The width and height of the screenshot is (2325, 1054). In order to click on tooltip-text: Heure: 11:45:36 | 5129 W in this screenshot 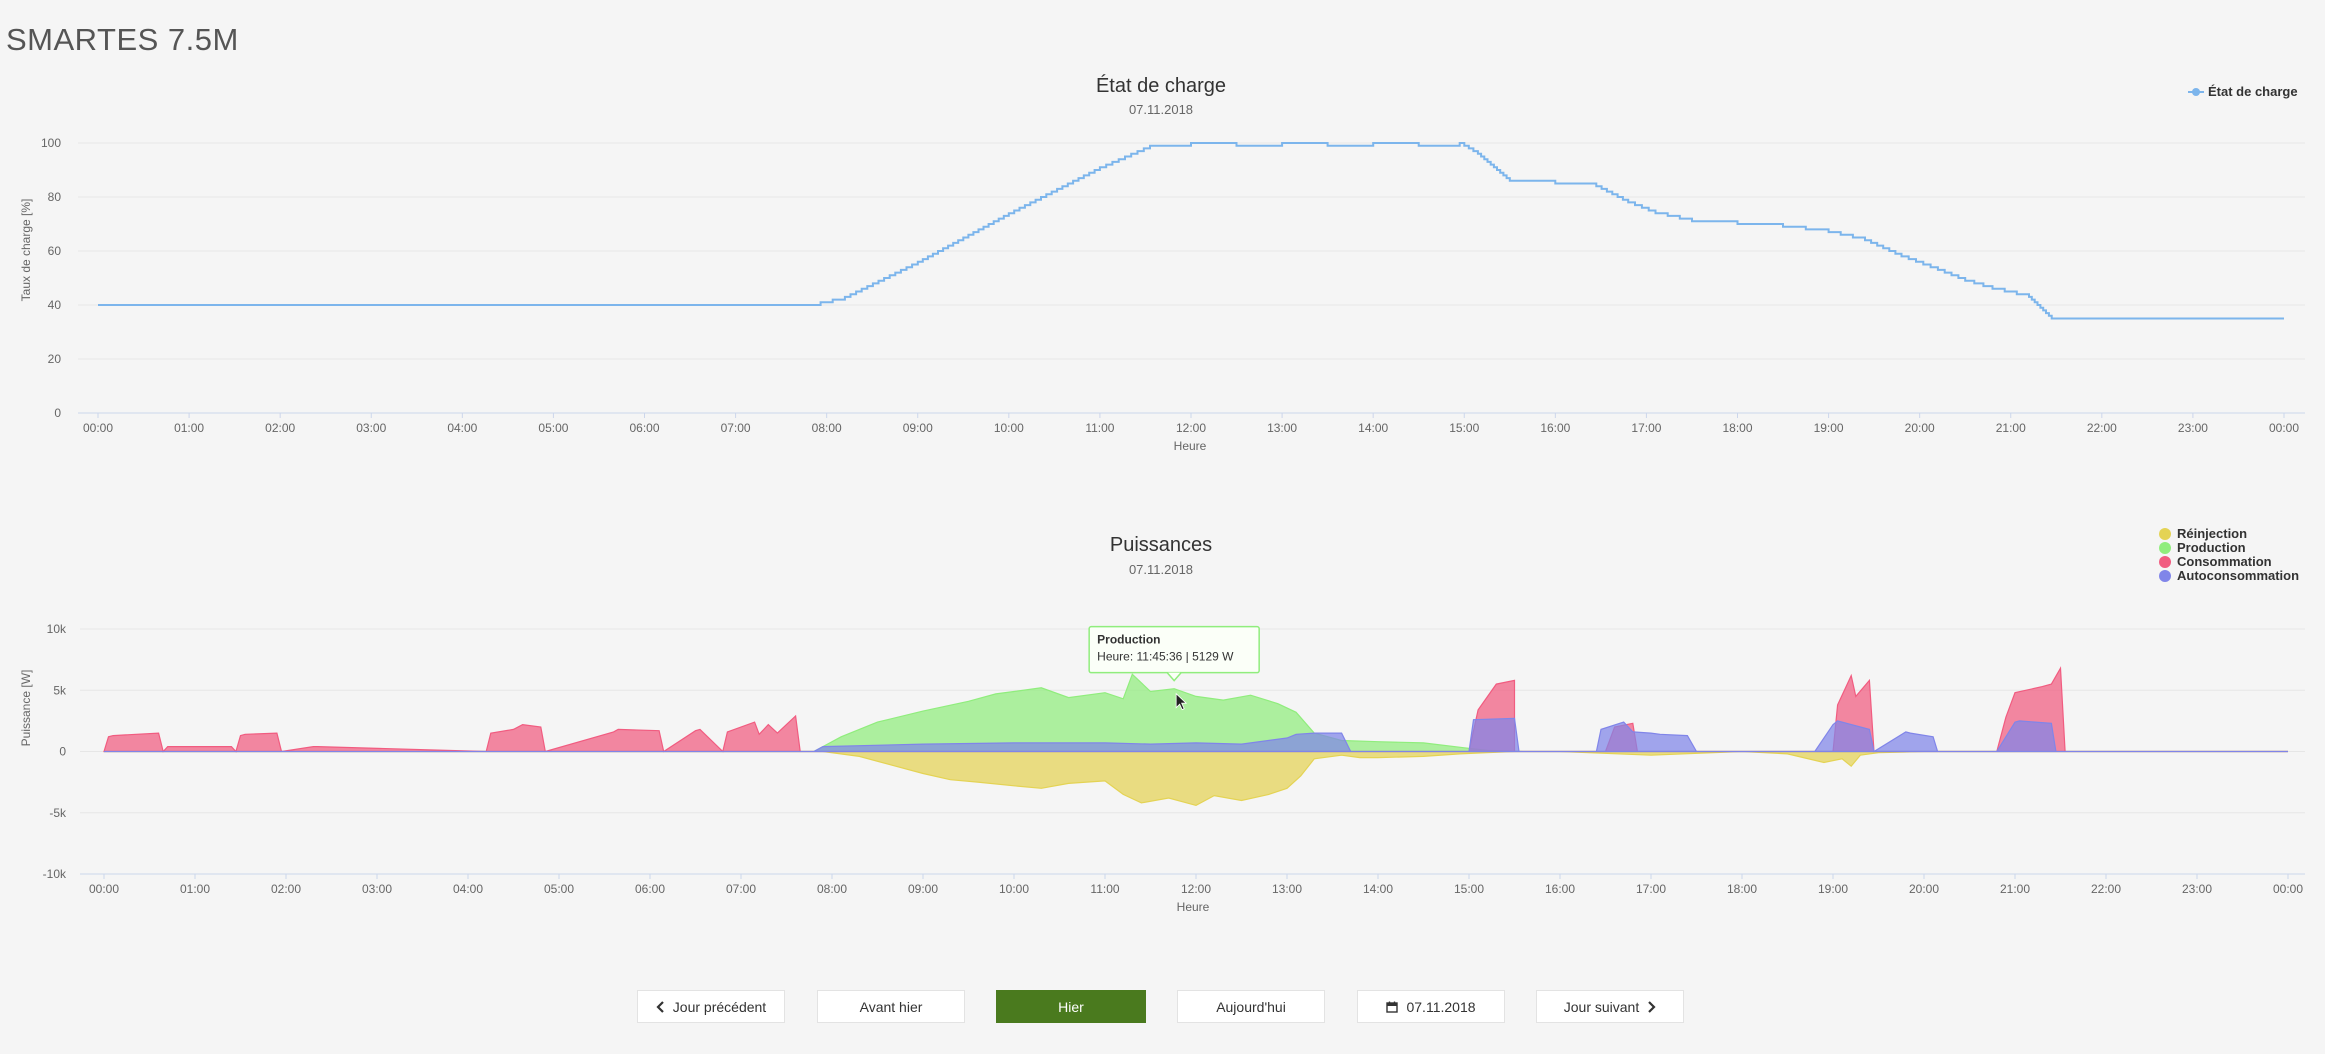, I will do `click(1165, 657)`.